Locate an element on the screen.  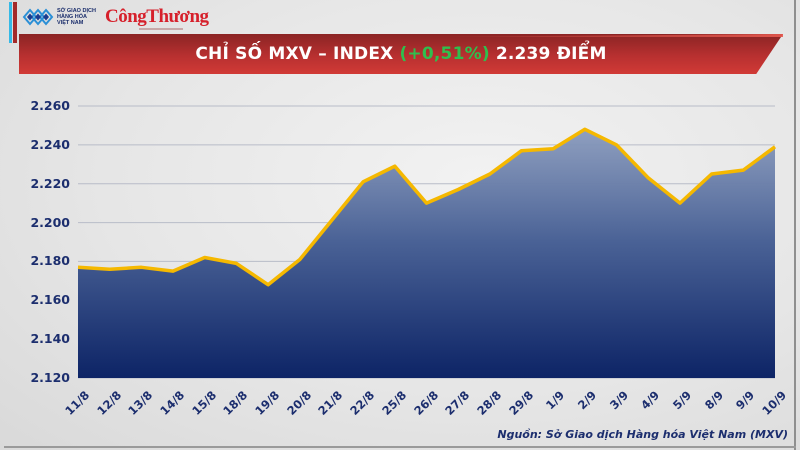
chart-title: CHỈ SỐ MXV – INDEX (+0,51%) 2.239 ĐIỂM is located at coordinates (401, 54).